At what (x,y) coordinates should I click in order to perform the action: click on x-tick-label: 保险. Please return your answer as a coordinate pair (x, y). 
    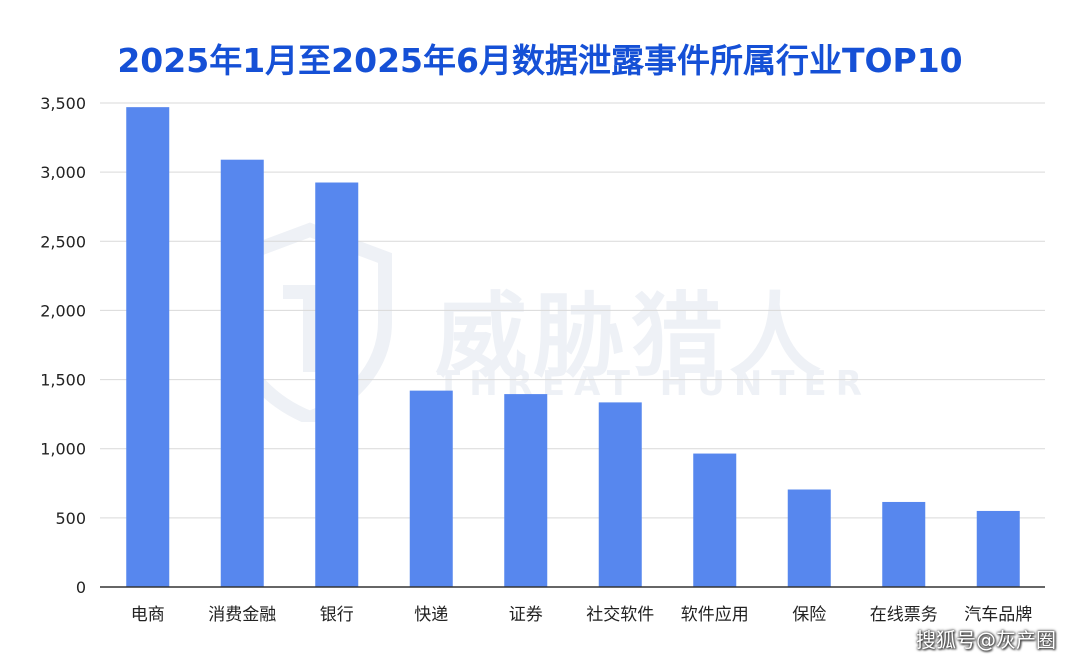
    Looking at the image, I should click on (809, 615).